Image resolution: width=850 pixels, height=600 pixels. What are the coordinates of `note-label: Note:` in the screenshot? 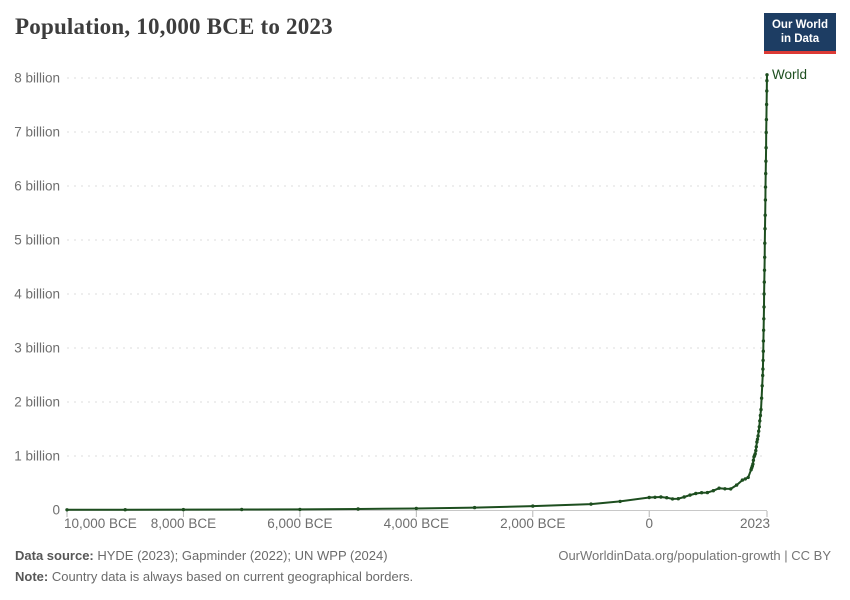 It's located at (32, 576).